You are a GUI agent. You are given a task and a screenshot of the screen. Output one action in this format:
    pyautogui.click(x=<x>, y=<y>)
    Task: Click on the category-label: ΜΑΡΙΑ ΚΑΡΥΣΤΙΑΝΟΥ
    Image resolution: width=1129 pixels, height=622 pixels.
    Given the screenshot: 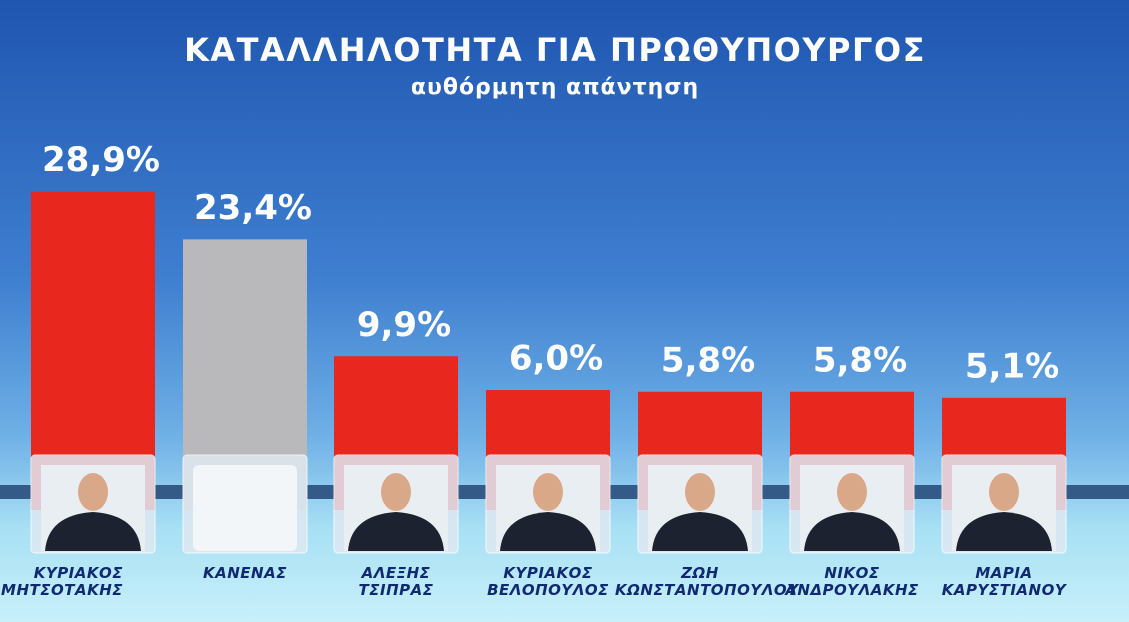 What is the action you would take?
    pyautogui.click(x=1004, y=581)
    